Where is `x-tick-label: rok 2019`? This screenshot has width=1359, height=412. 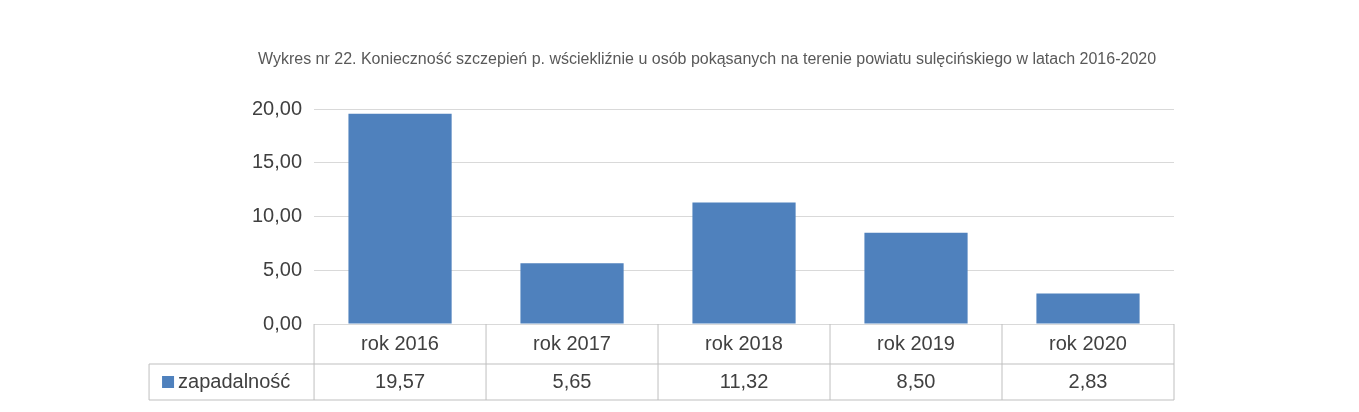 x-tick-label: rok 2019 is located at coordinates (916, 342).